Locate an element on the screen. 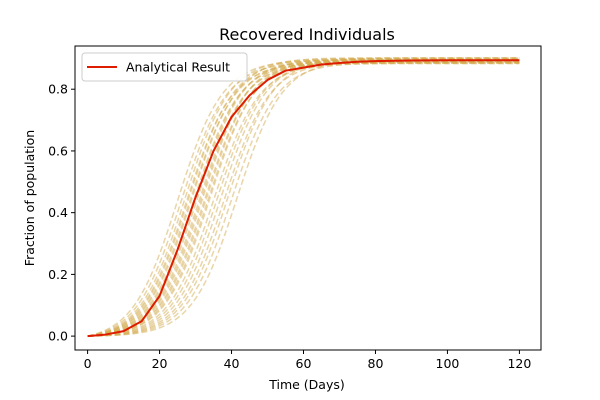 This screenshot has height=400, width=600. y-tick-label: 0.6 is located at coordinates (58, 150).